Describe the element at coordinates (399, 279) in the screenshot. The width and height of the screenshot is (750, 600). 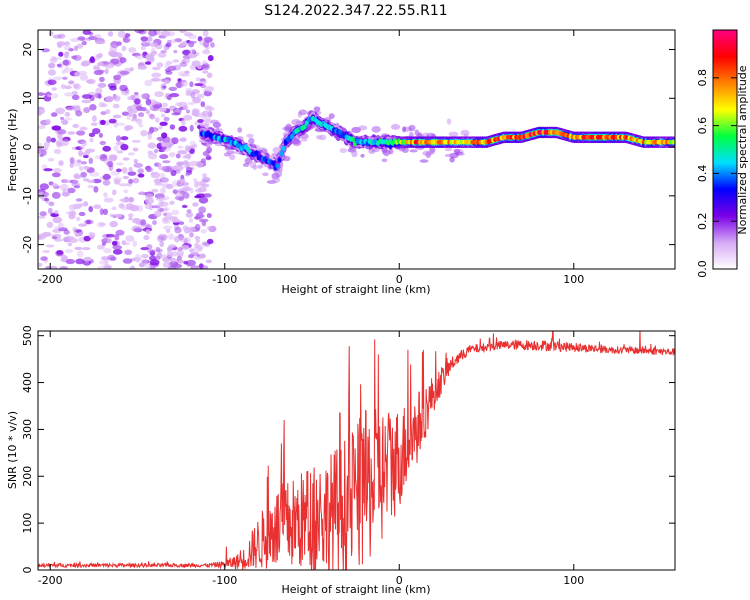
I see `x-tick-label: 0` at that location.